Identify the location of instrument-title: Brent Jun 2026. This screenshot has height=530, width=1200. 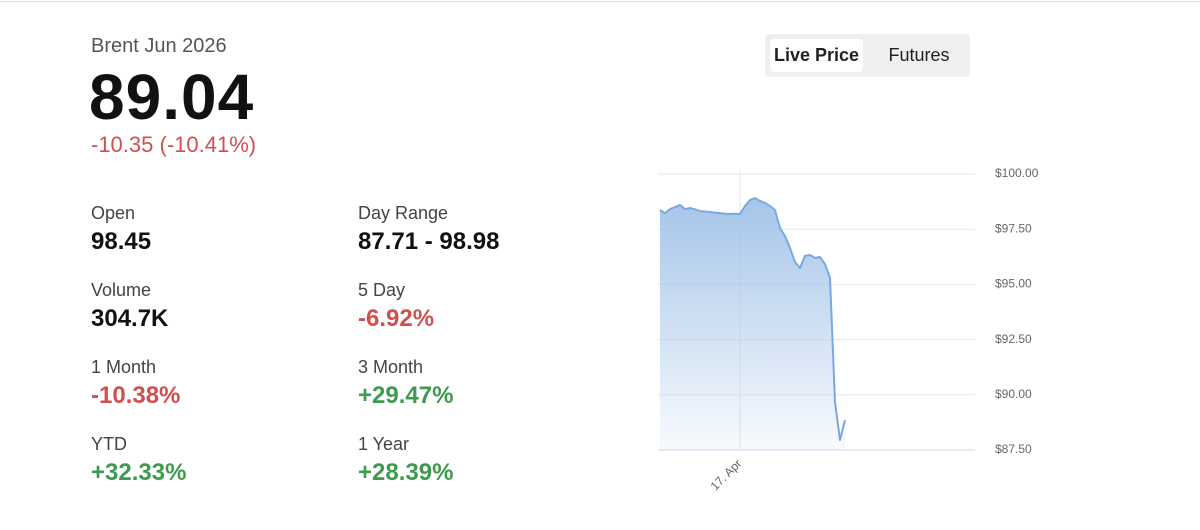
(159, 46).